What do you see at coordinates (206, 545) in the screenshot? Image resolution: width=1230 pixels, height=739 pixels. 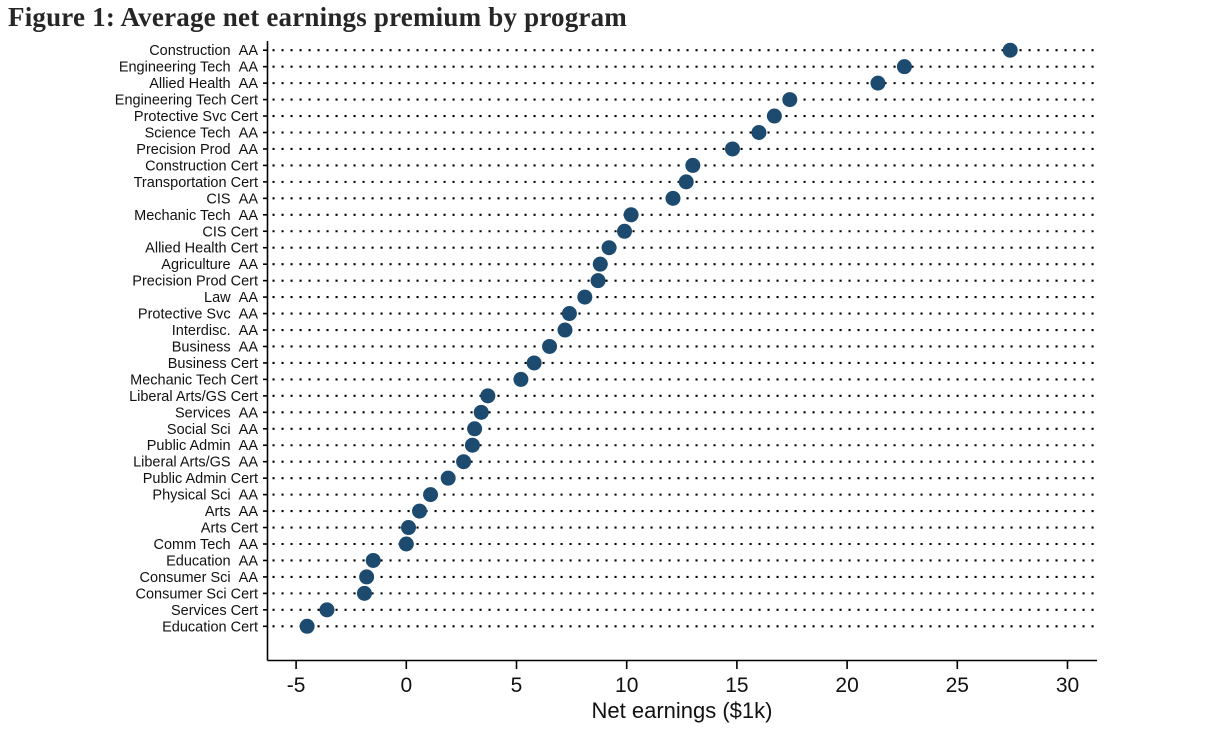 I see `category-label: Comm Tech AA` at bounding box center [206, 545].